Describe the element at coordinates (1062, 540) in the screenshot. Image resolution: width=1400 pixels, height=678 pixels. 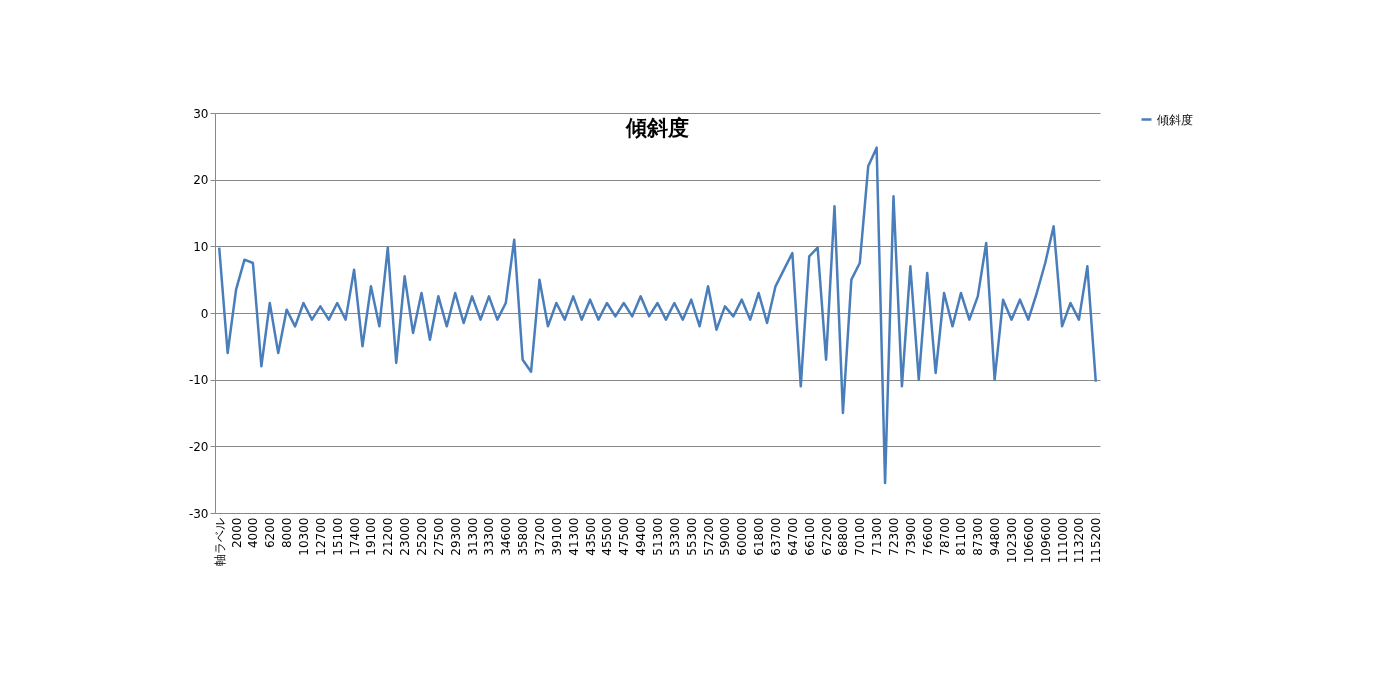
I see `x-tick-label: 111000` at that location.